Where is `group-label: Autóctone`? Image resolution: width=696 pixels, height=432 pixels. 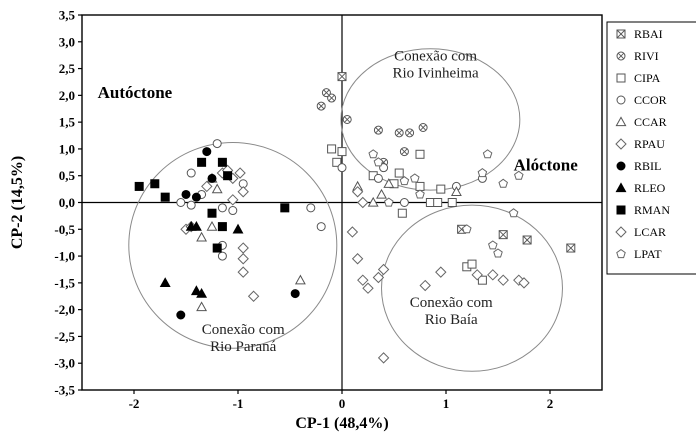 group-label: Autóctone is located at coordinates (135, 92).